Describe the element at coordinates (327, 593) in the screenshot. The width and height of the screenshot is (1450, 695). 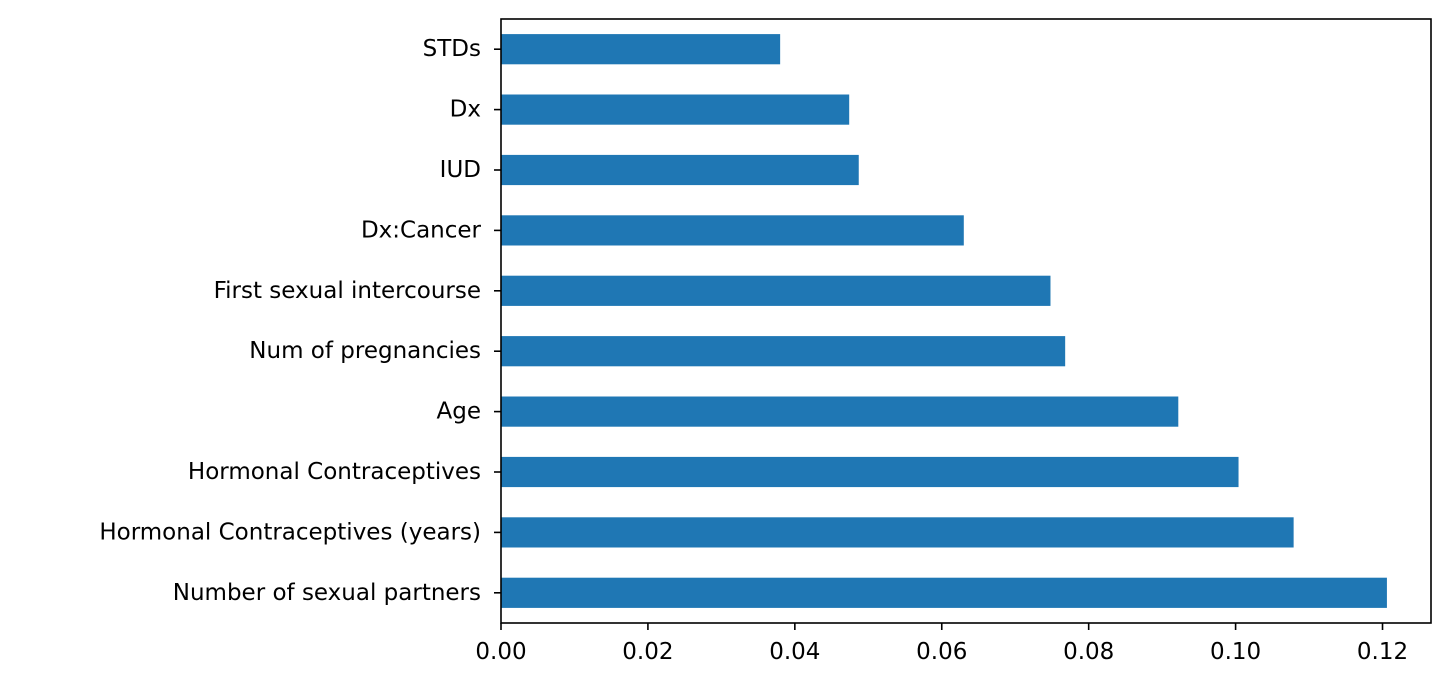
I see `y-tick-label-0: Number of sexual partners` at that location.